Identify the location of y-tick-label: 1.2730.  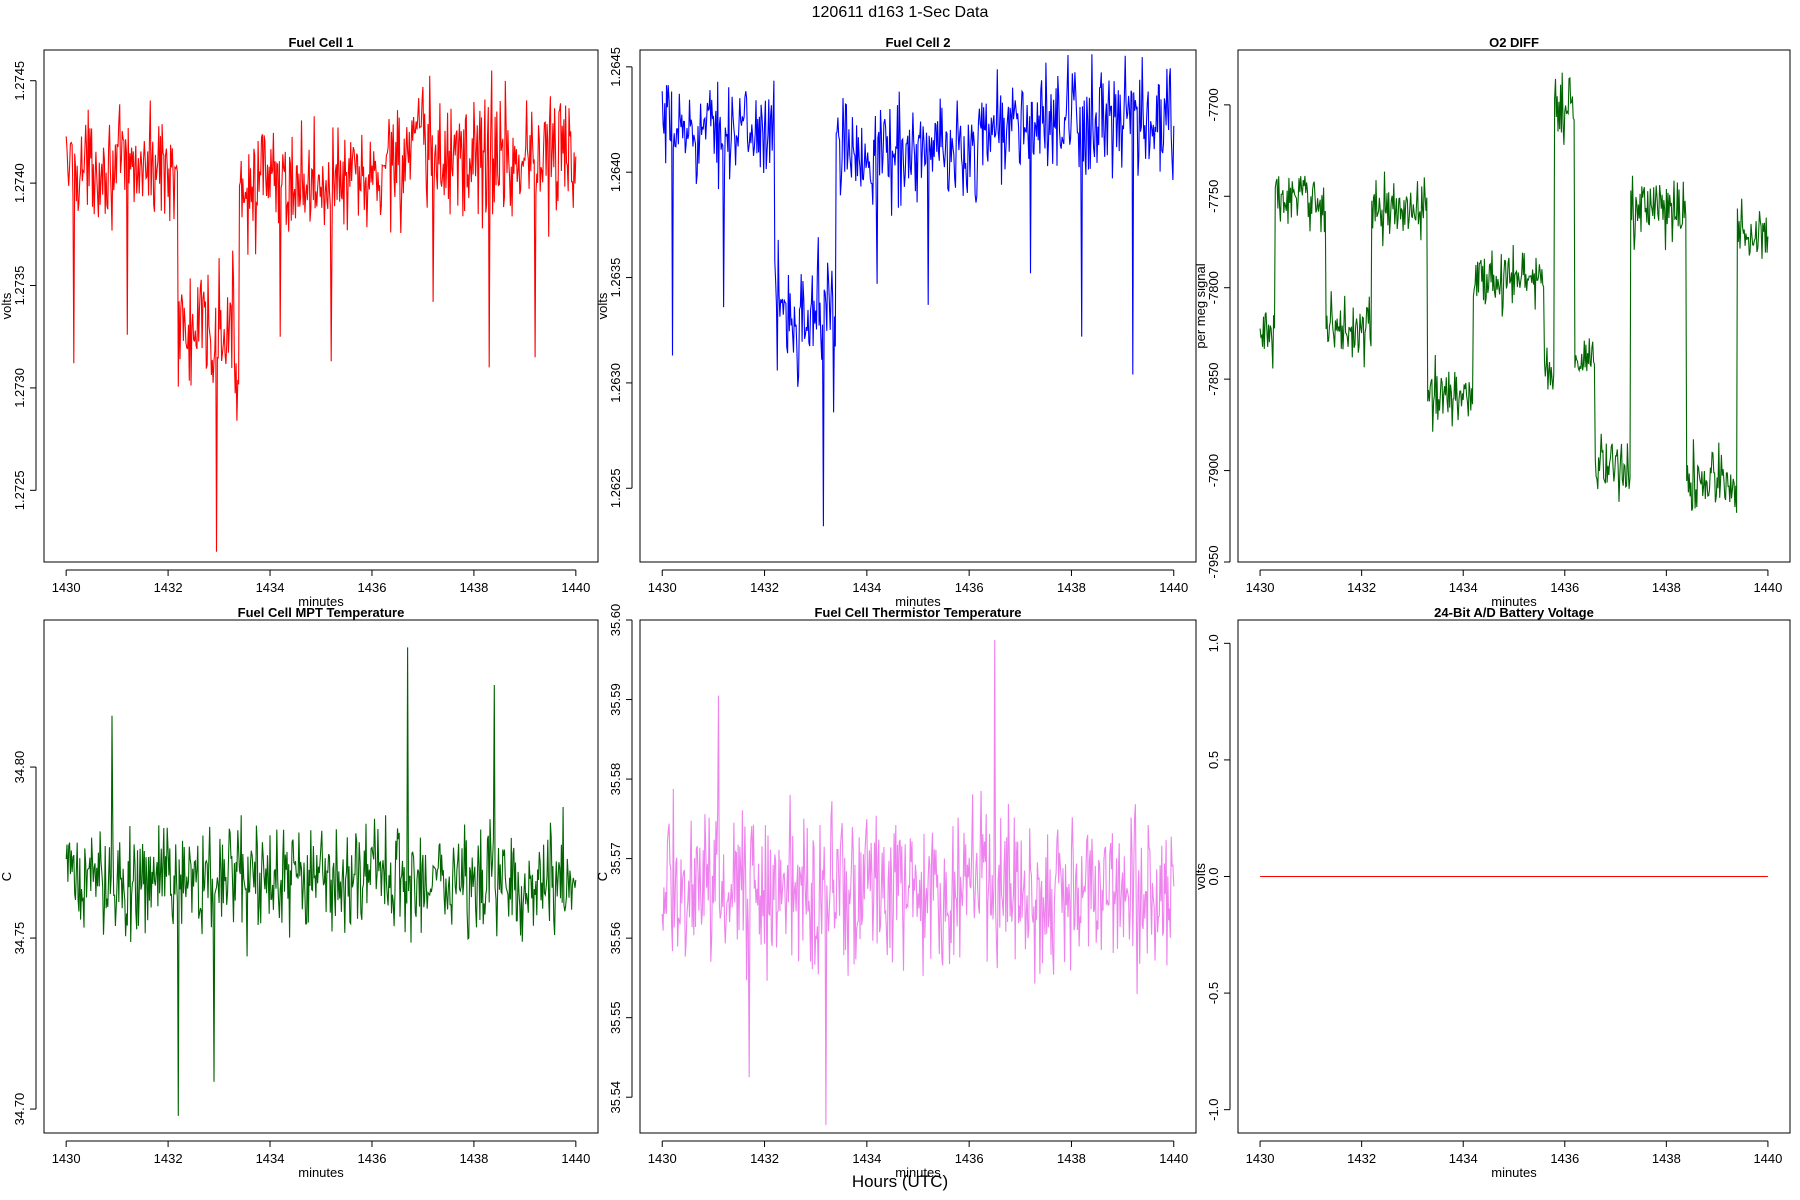
(19, 388).